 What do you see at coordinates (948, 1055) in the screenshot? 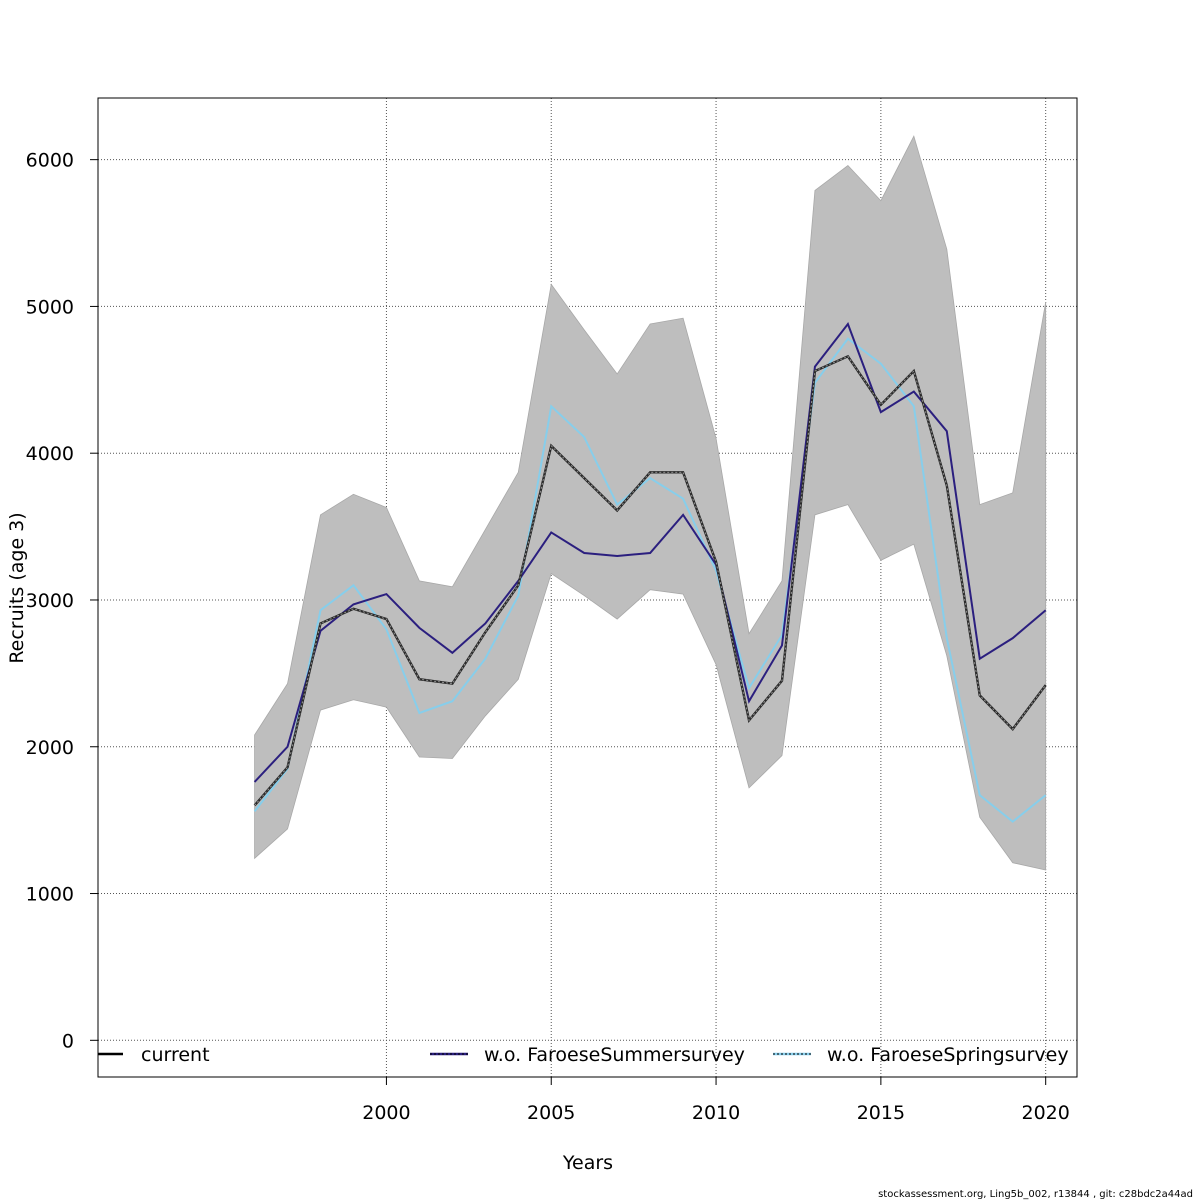
I see `legend-label-spring: w.o. FaroeseSpringsurvey` at bounding box center [948, 1055].